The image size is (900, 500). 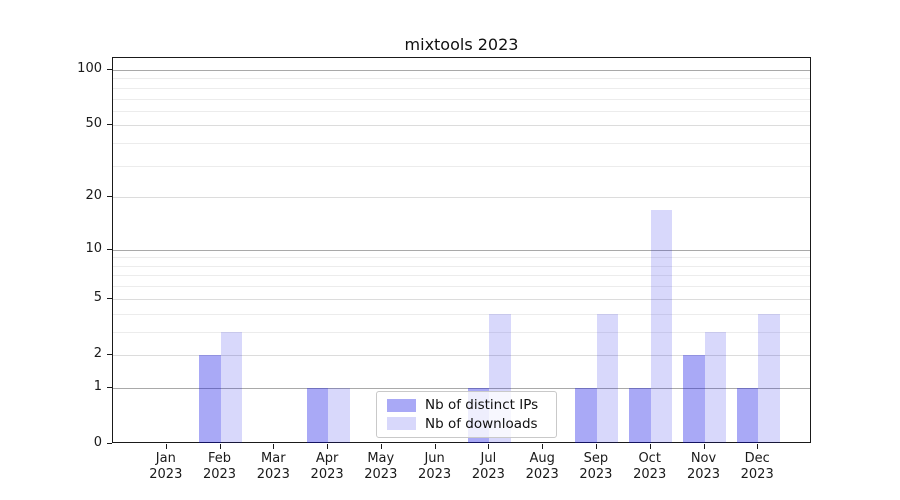 What do you see at coordinates (274, 446) in the screenshot?
I see `xtick-mark-mar` at bounding box center [274, 446].